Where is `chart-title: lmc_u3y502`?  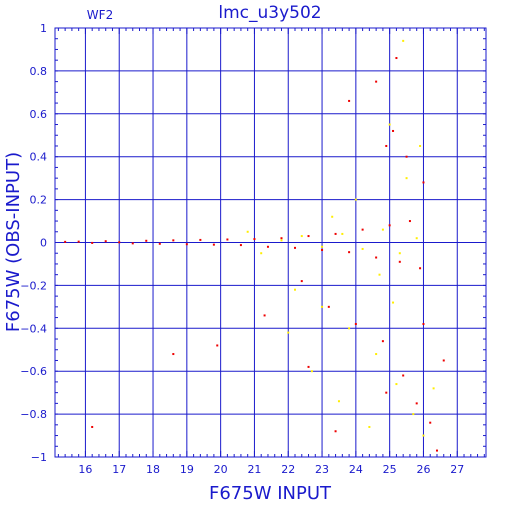
chart-title: lmc_u3y502 is located at coordinates (269, 13).